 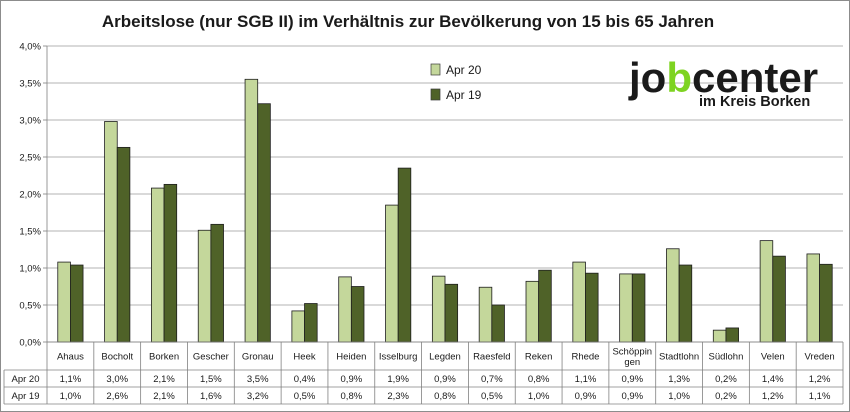 I want to click on bar-apr-20-vreden, so click(x=813, y=298).